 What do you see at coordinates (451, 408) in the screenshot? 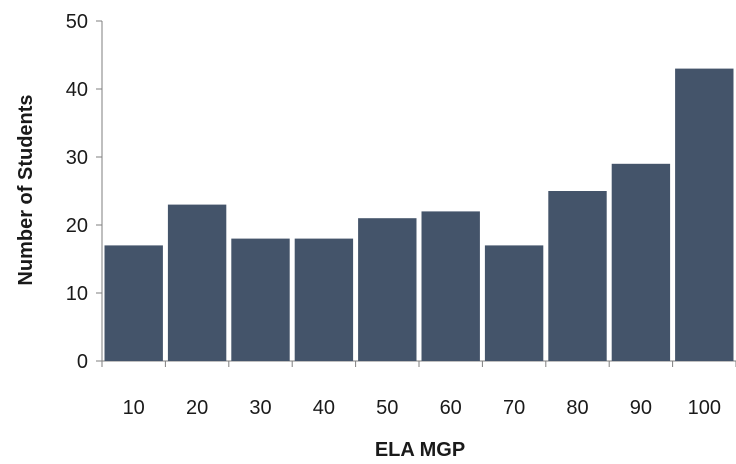
I see `x-tick-label: 60` at bounding box center [451, 408].